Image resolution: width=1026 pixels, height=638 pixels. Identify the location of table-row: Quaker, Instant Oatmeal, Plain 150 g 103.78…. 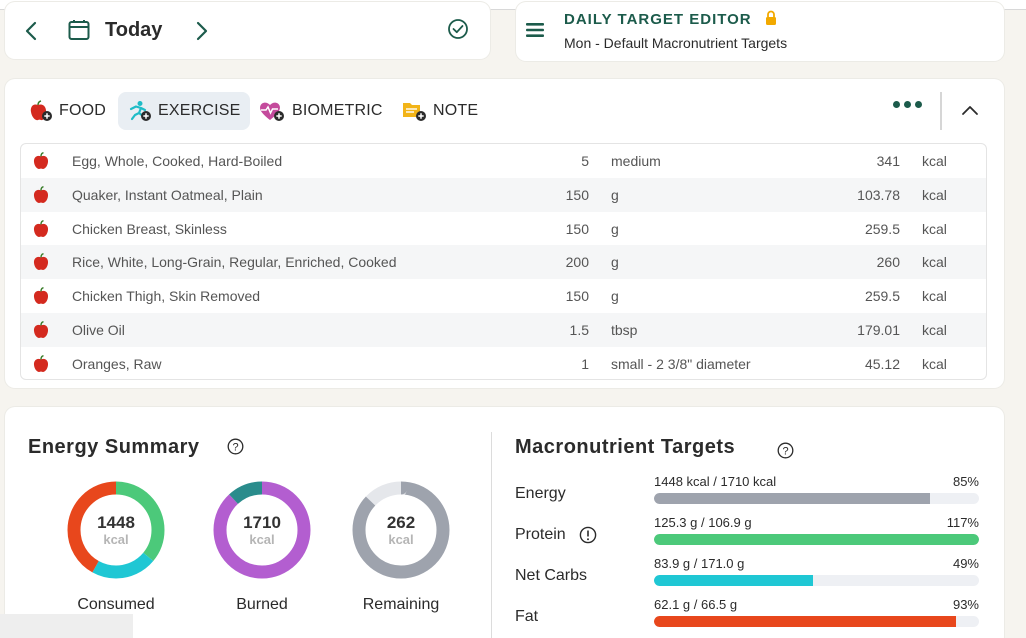
(503, 194).